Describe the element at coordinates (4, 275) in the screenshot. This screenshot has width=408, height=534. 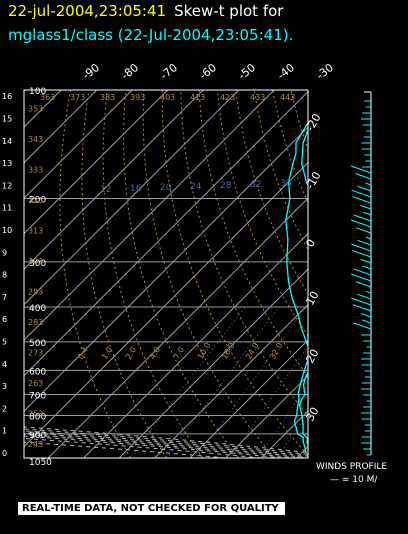
I see `height-tick-label: 8` at that location.